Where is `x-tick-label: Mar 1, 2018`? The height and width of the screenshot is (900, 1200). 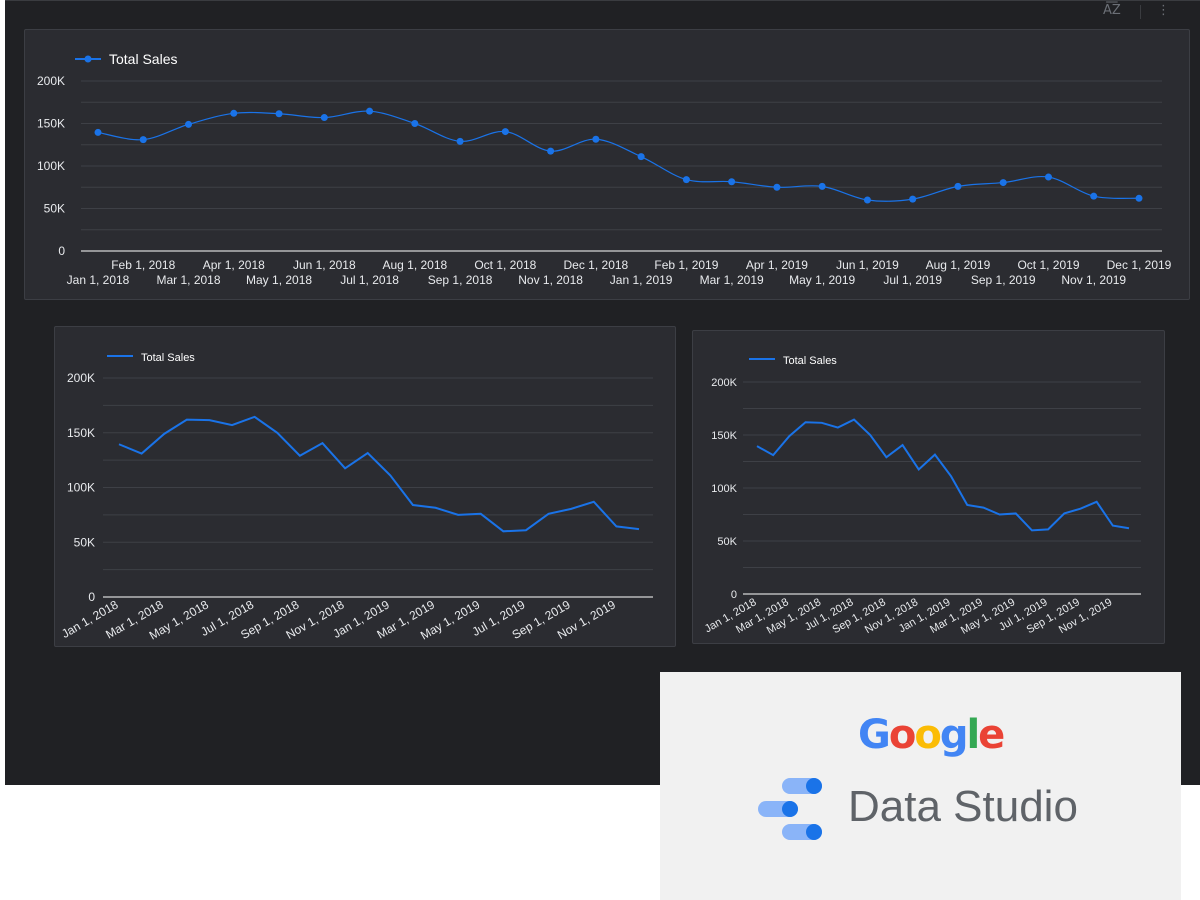 x-tick-label: Mar 1, 2018 is located at coordinates (188, 280).